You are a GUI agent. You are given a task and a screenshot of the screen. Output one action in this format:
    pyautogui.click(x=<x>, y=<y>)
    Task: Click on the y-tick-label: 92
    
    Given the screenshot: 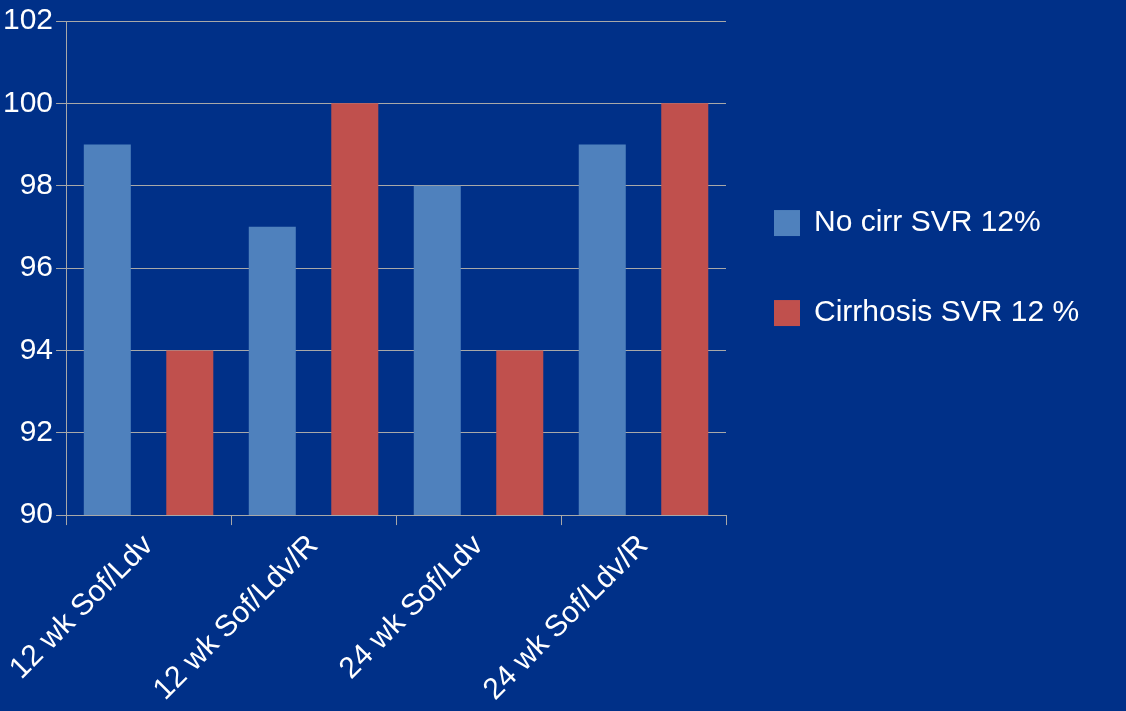 What is the action you would take?
    pyautogui.click(x=36, y=430)
    